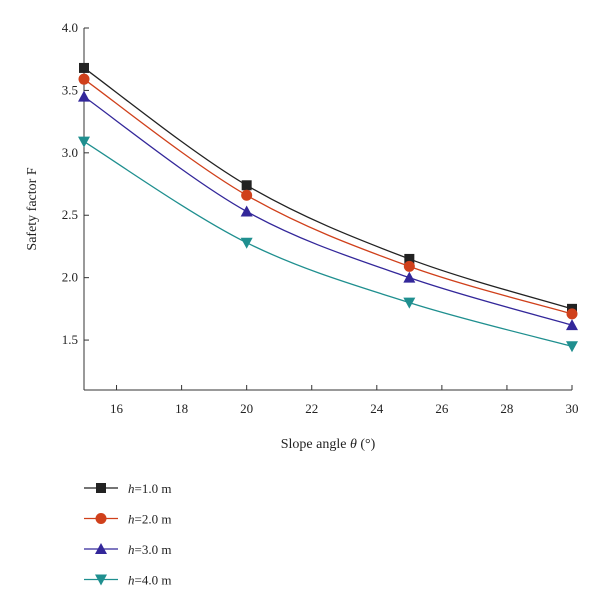 The width and height of the screenshot is (600, 605). What do you see at coordinates (70, 214) in the screenshot?
I see `y-tick-label: 2.5` at bounding box center [70, 214].